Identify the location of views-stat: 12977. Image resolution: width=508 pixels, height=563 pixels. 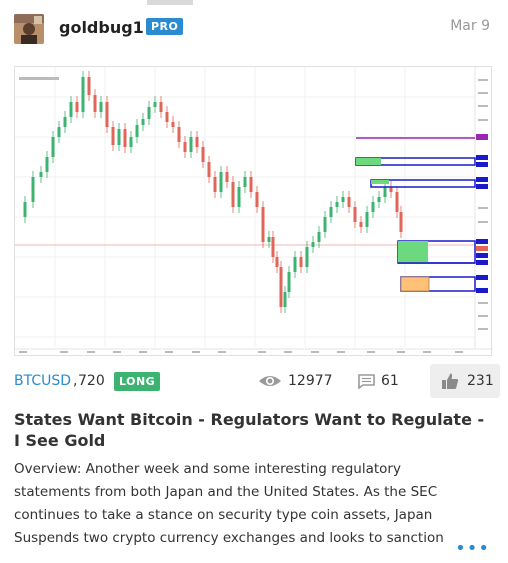
(295, 381).